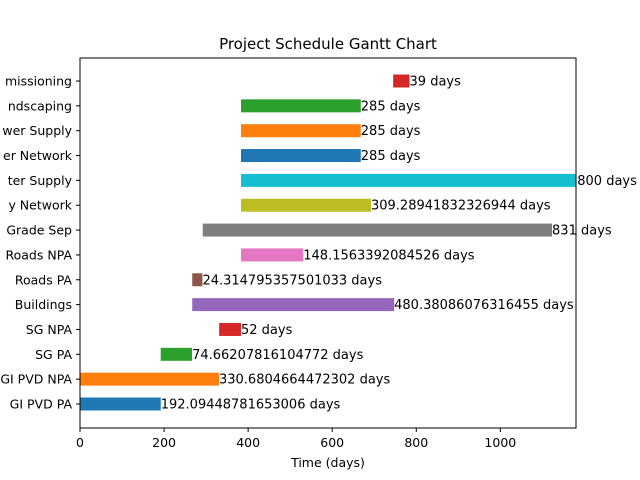 This screenshot has height=480, width=640. What do you see at coordinates (40, 180) in the screenshot?
I see `y-tick-label: ter Supply` at bounding box center [40, 180].